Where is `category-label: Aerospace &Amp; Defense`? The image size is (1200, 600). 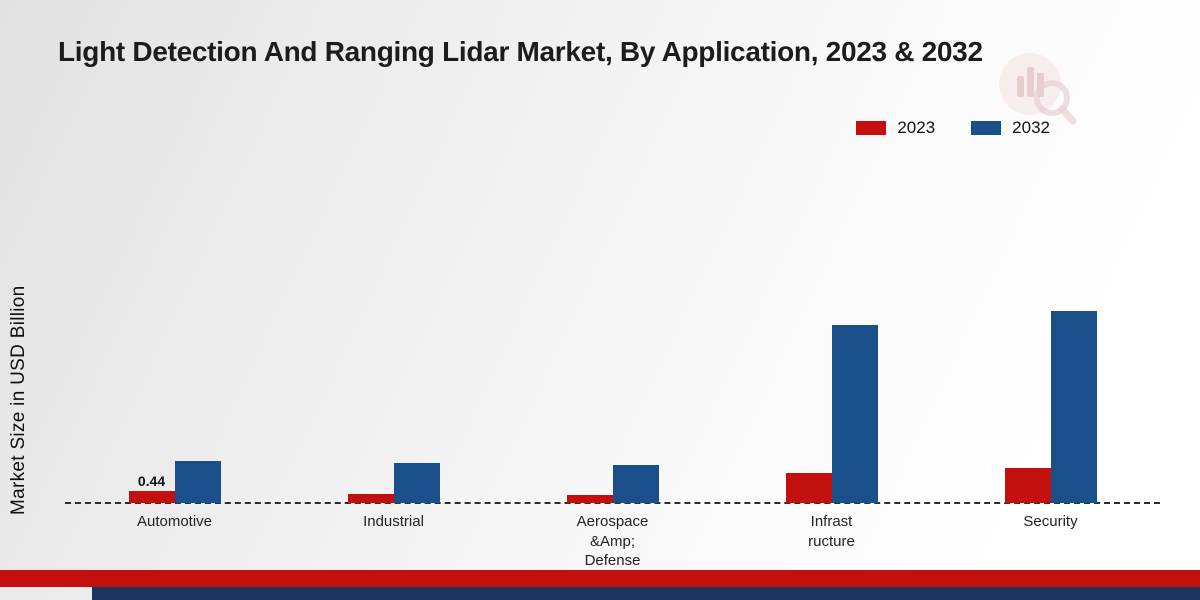
category-label: Aerospace &Amp; Defense is located at coordinates (612, 541).